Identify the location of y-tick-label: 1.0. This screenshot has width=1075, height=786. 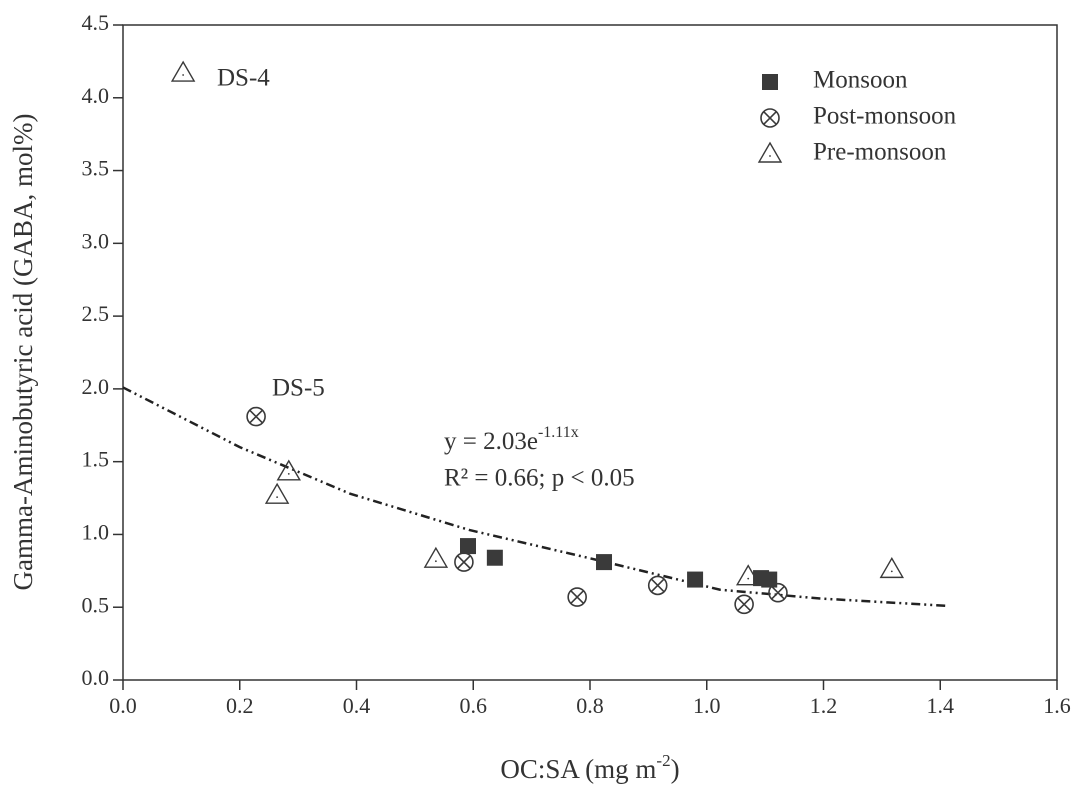
(96, 531).